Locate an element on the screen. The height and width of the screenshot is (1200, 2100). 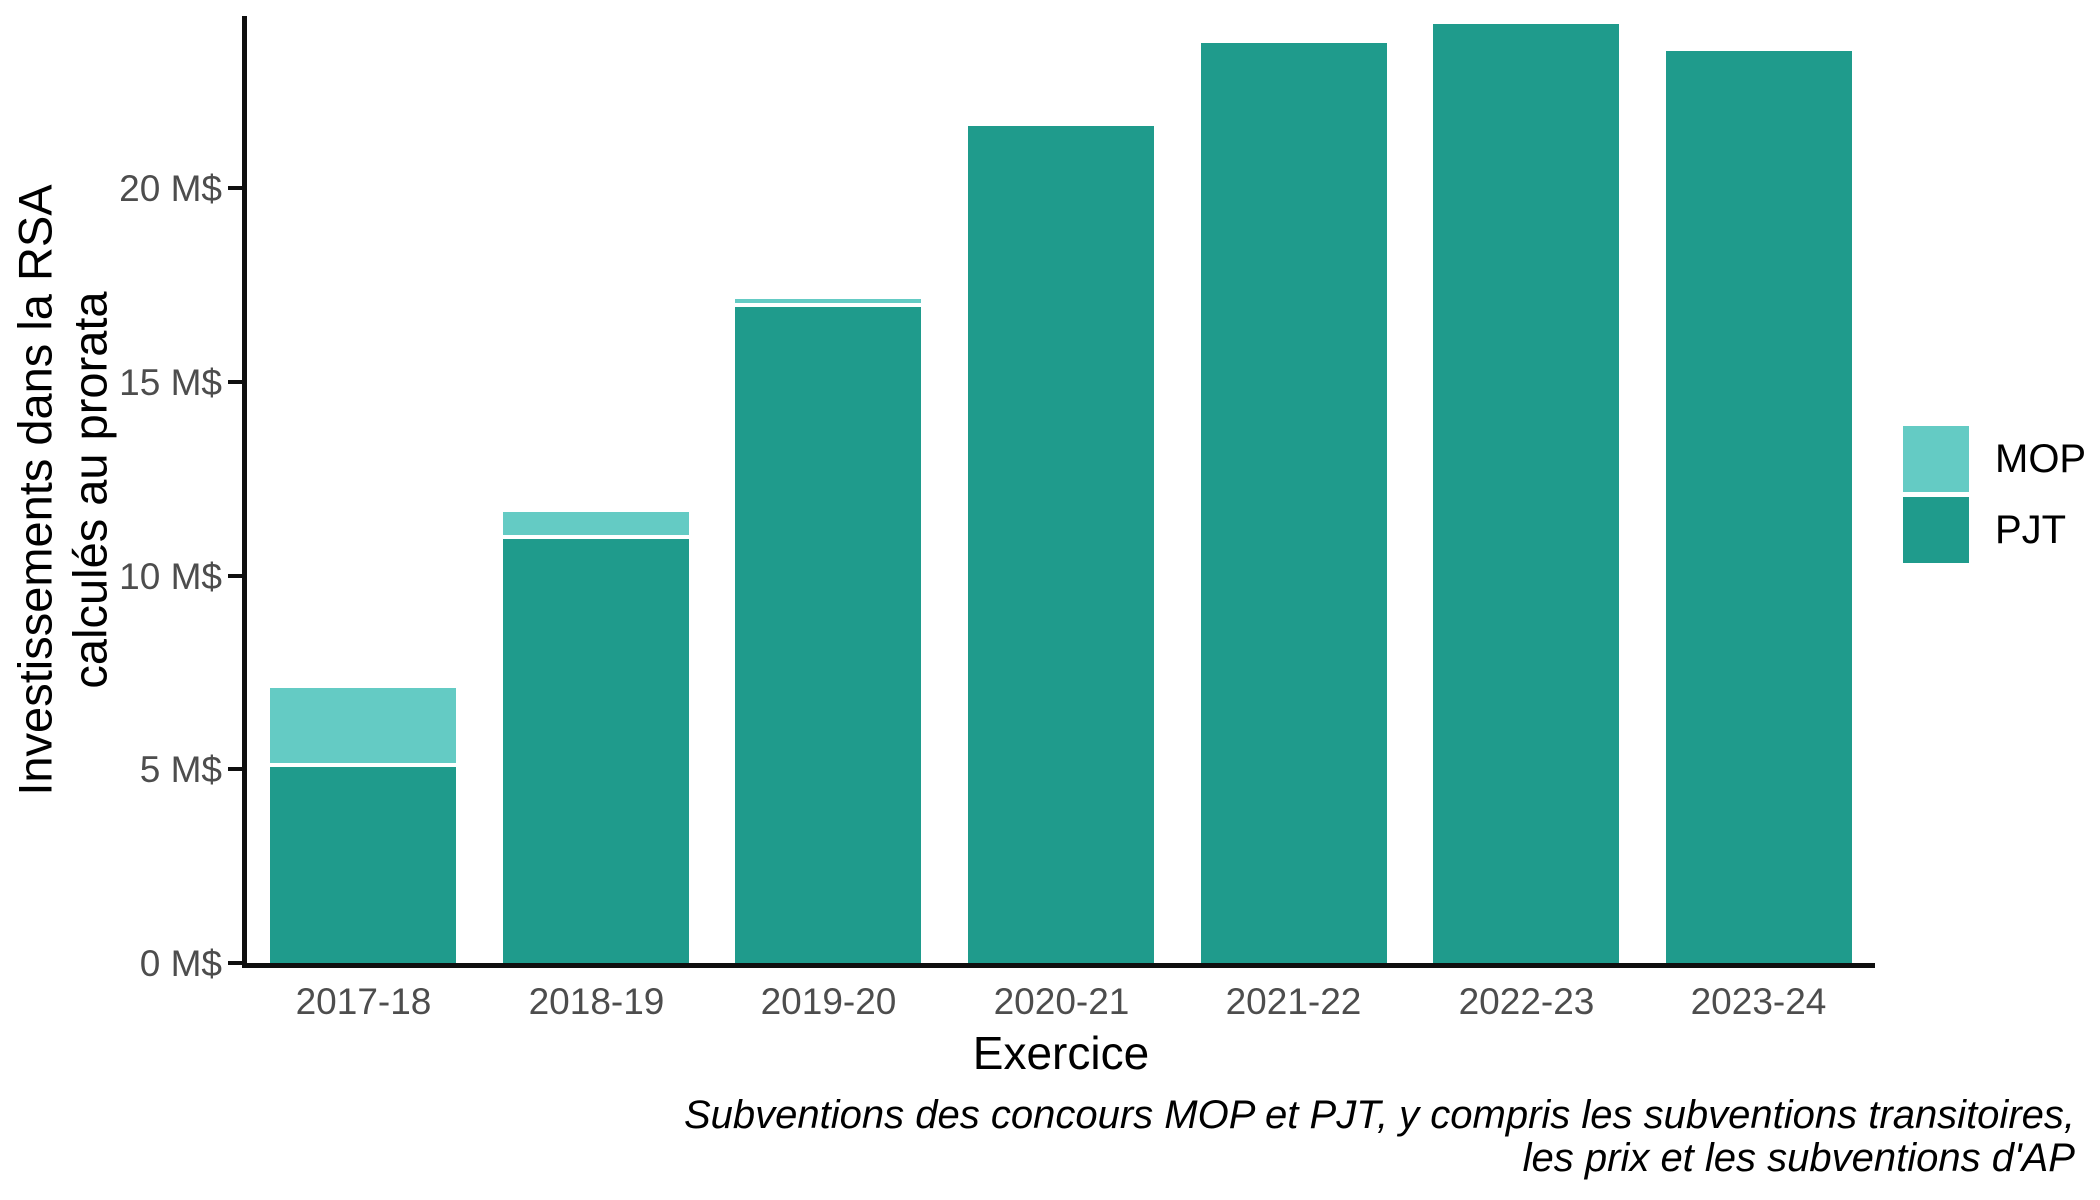
legend-swatch-pjt is located at coordinates (1936, 530).